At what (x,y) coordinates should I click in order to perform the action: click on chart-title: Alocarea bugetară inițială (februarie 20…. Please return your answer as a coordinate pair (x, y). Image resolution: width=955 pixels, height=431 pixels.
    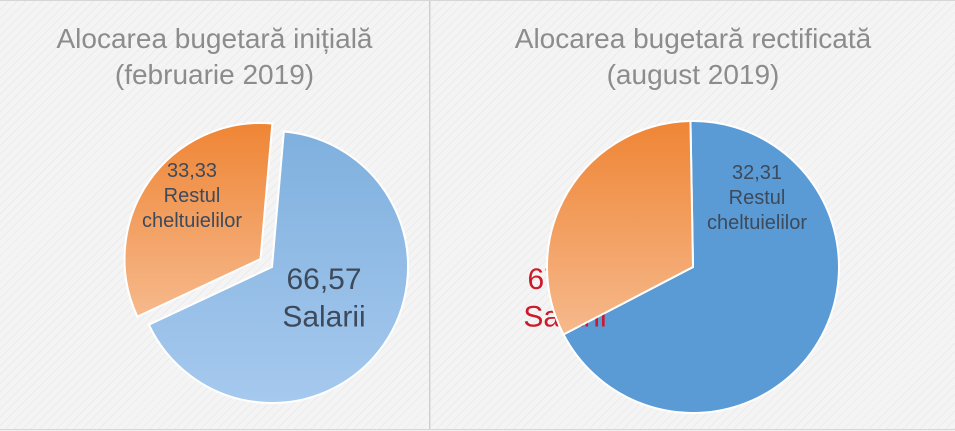
    Looking at the image, I should click on (214, 57).